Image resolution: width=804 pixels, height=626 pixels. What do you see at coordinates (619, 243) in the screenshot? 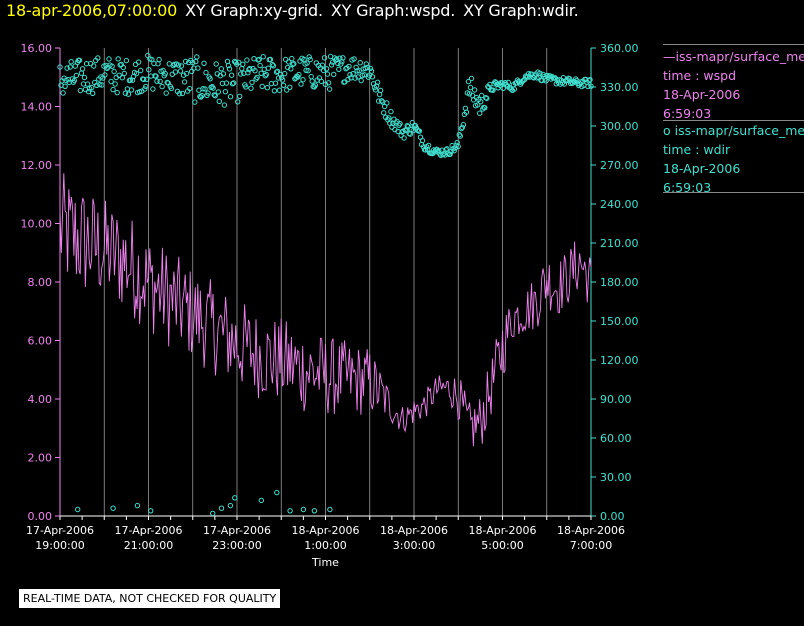
I see `right-tick-label: 210.00` at bounding box center [619, 243].